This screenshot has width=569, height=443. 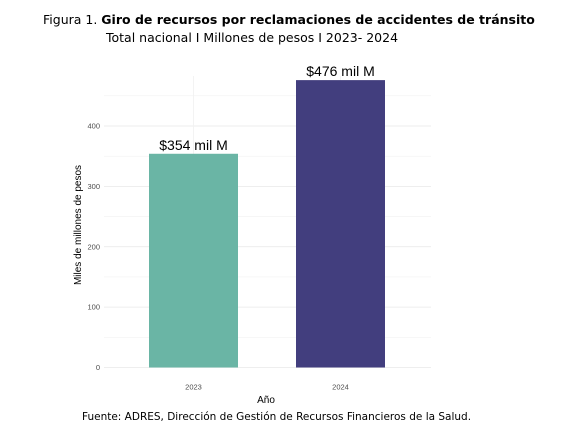 What do you see at coordinates (93, 307) in the screenshot?
I see `y-tick-label: 100` at bounding box center [93, 307].